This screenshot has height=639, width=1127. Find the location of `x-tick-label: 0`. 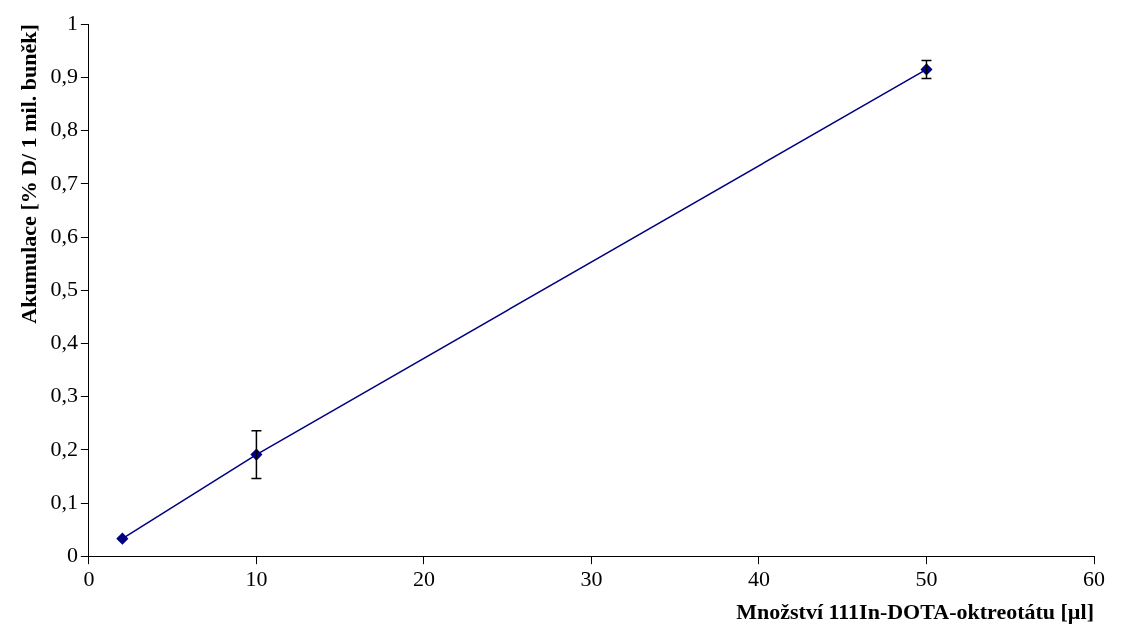

x-tick-label: 0 is located at coordinates (89, 579).